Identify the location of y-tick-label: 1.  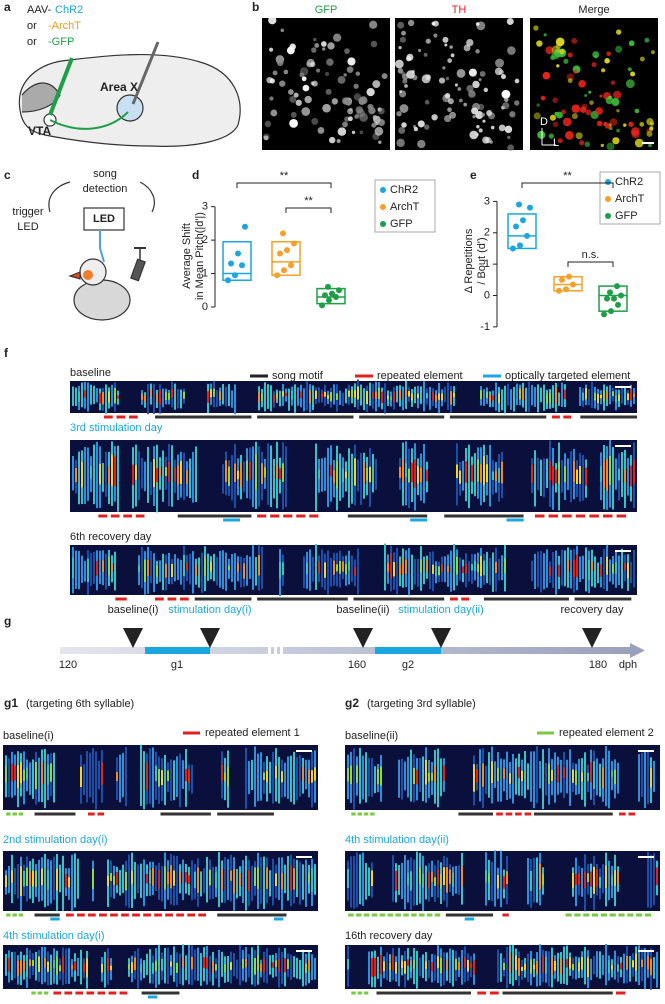
(487, 264).